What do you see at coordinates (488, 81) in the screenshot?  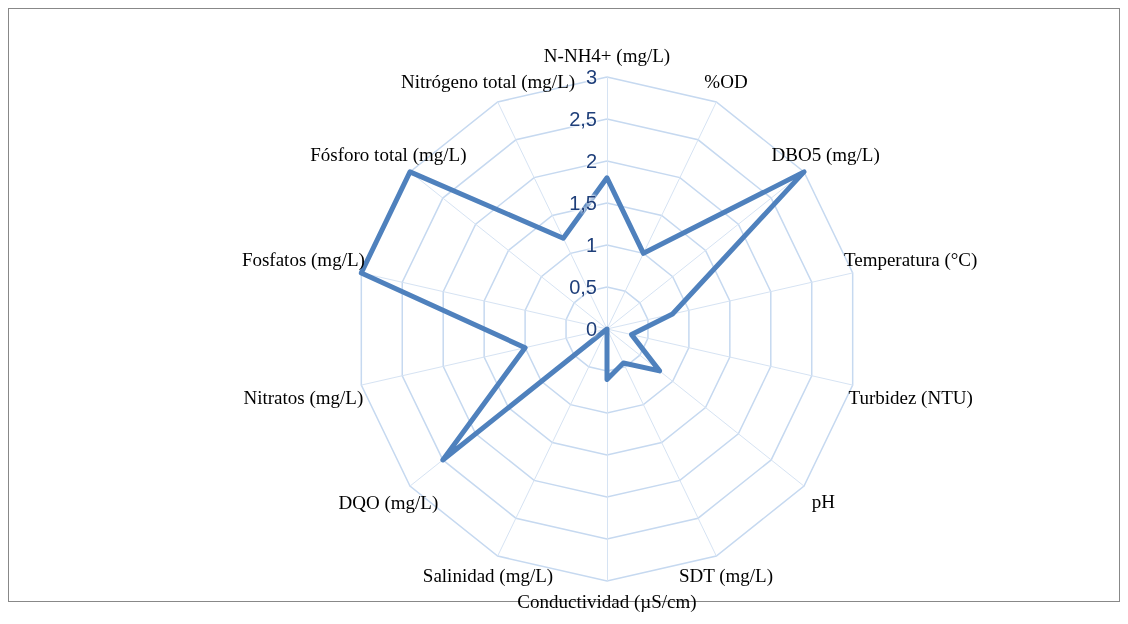 I see `spoke-label: Nitrógeno total (mg/L)` at bounding box center [488, 81].